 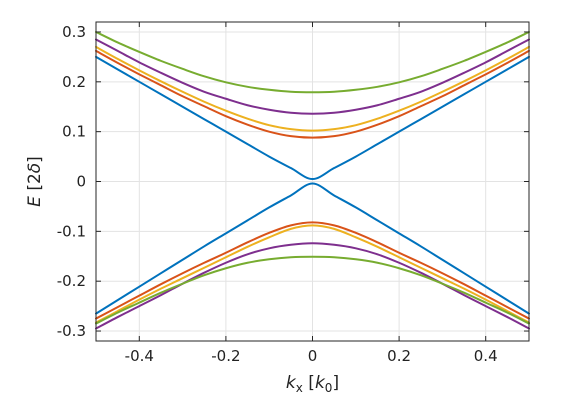 I want to click on y-tick-label: 0.1, so click(x=74, y=132).